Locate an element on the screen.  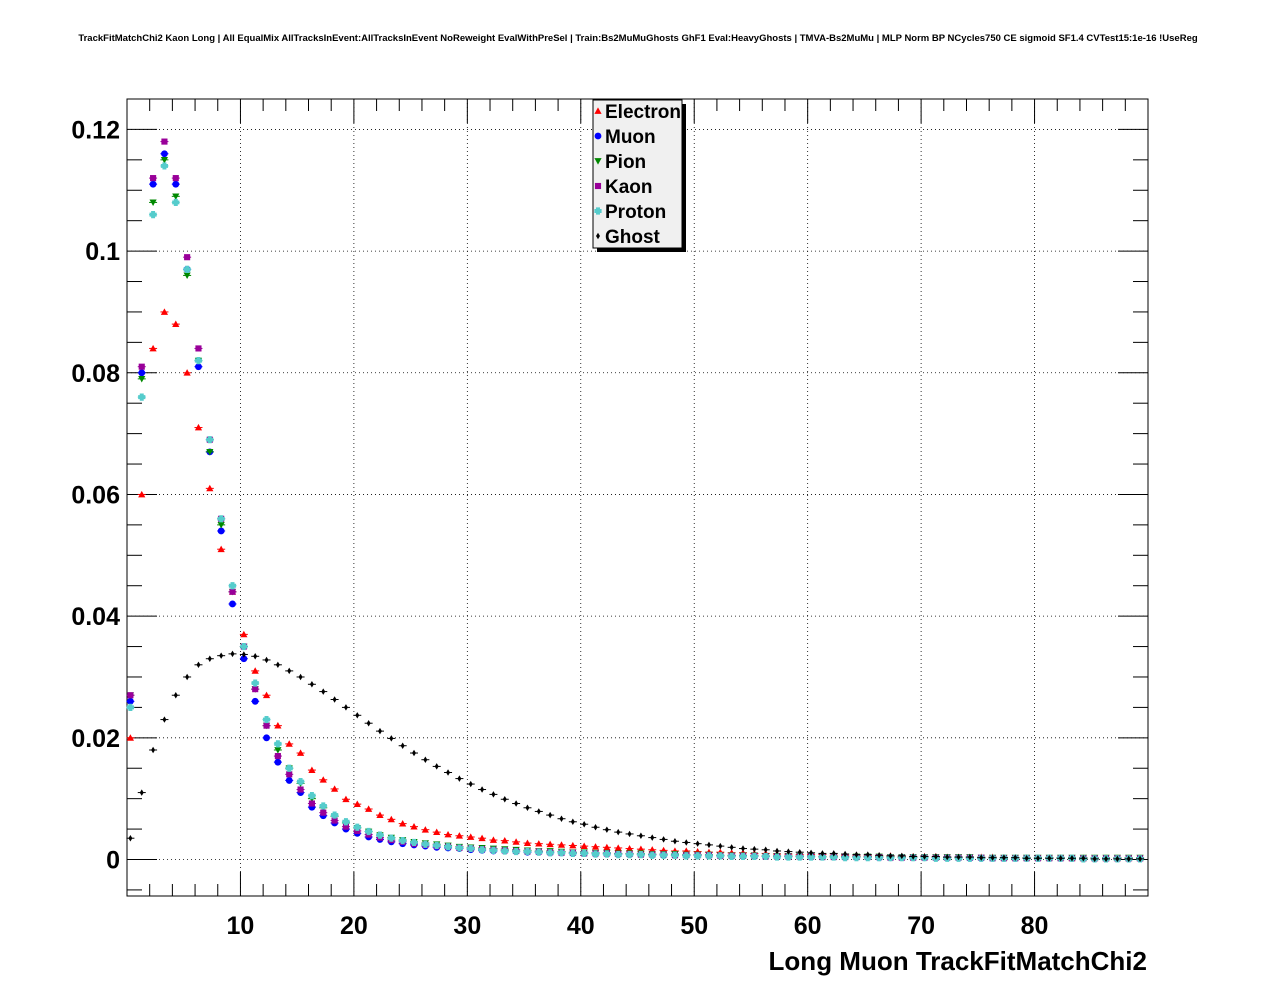
y-tick-label: 0 is located at coordinates (113, 860).